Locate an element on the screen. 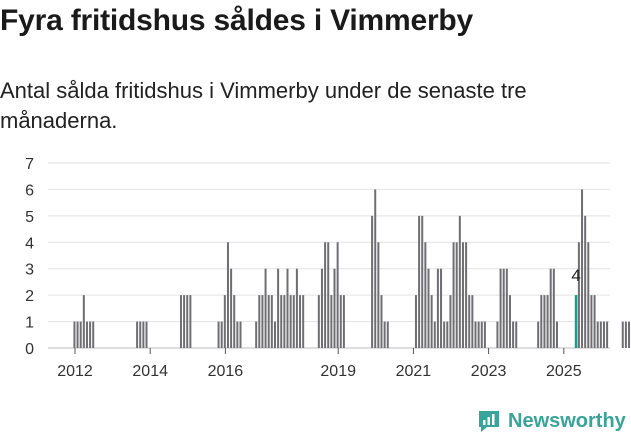  page-title: Fyra fritidshus såldes i Vimmerby is located at coordinates (237, 20).